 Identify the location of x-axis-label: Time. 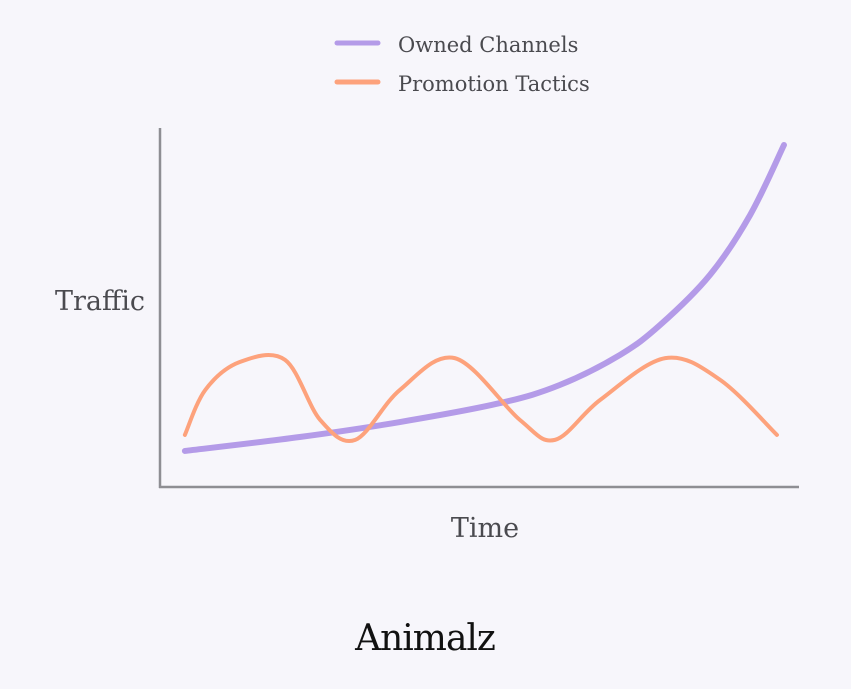
(485, 528).